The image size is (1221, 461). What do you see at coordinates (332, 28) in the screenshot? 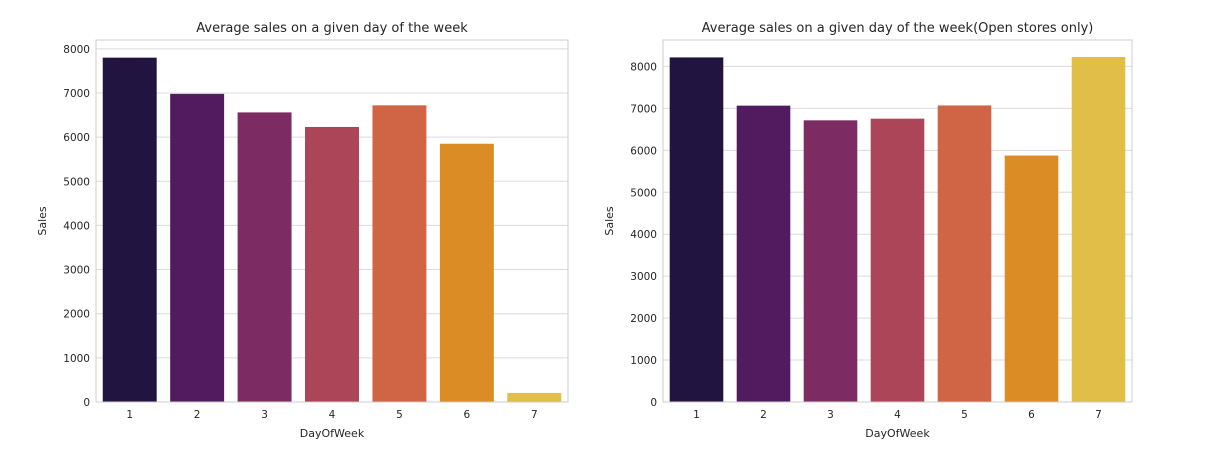
I see `chart-title: Average sales on a given day of the week` at bounding box center [332, 28].